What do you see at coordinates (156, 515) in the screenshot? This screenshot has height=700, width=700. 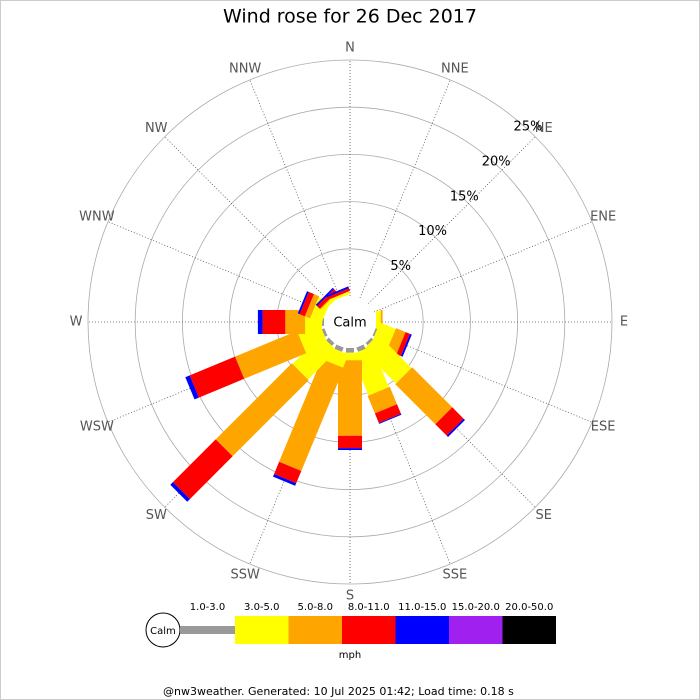 I see `direction-label: SW` at bounding box center [156, 515].